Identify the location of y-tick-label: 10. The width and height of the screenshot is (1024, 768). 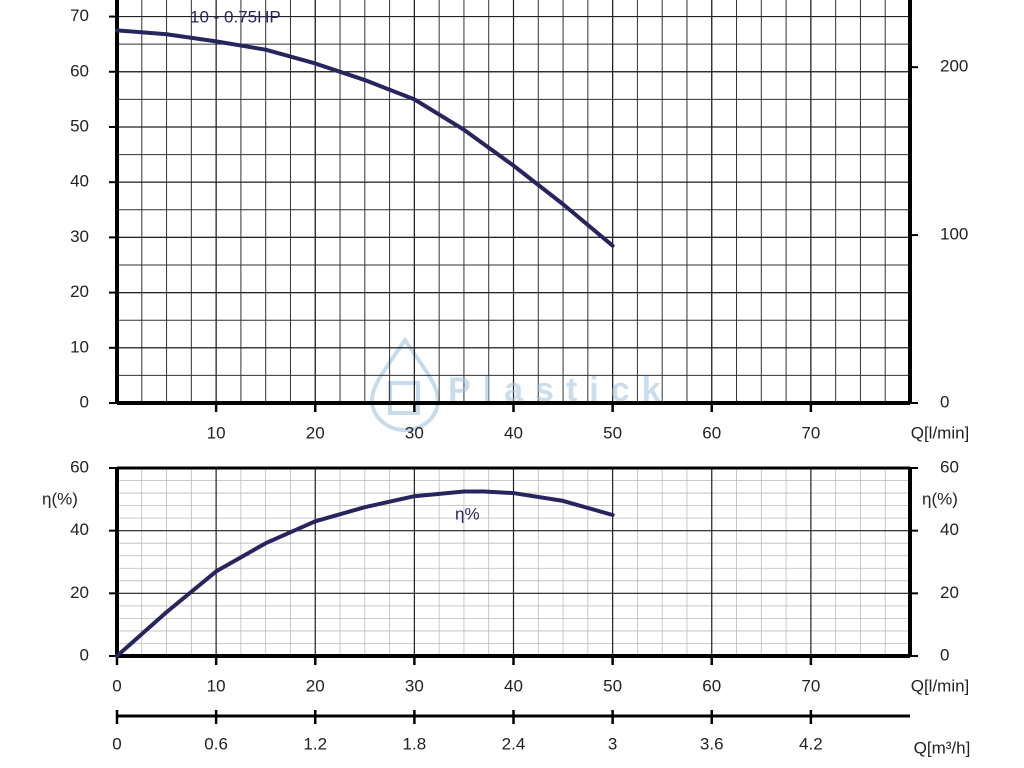
(79, 346).